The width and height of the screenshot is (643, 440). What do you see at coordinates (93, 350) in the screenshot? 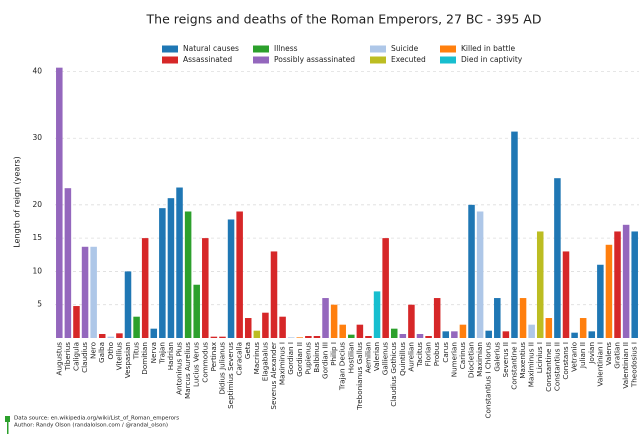
I see `x-tick-label: Nero` at bounding box center [93, 350].